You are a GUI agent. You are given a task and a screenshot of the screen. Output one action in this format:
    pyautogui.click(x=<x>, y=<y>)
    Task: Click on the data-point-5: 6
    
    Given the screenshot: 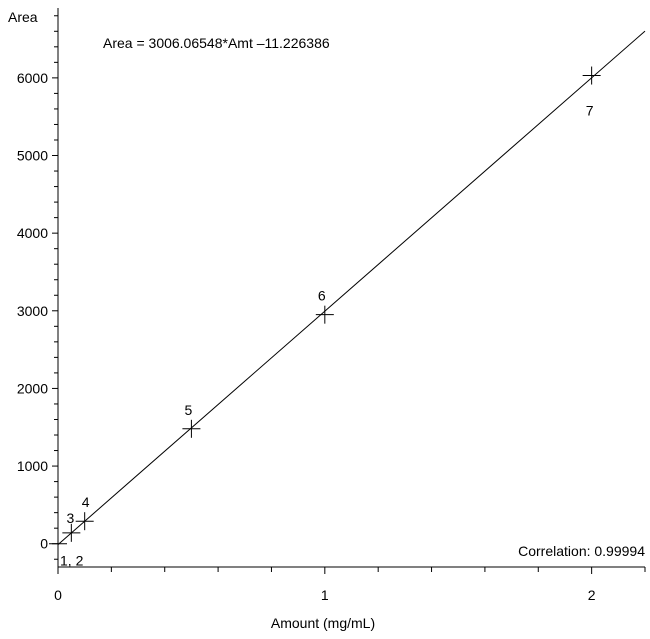 What is the action you would take?
    pyautogui.click(x=324, y=306)
    